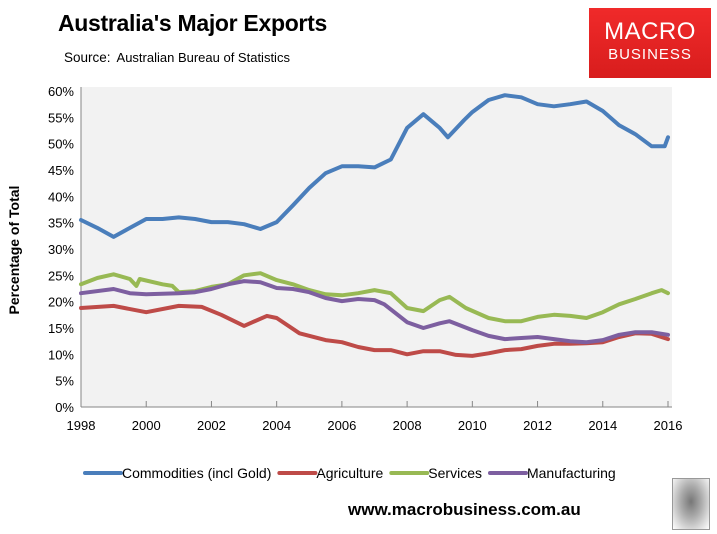  Describe the element at coordinates (472, 425) in the screenshot. I see `x-tick-label: 2010` at that location.